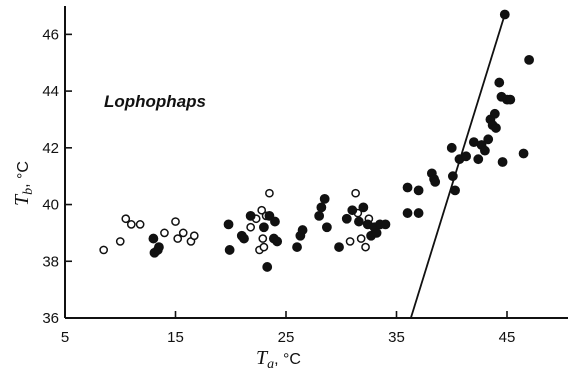 The image size is (568, 379). What do you see at coordinates (287, 359) in the screenshot?
I see `x-axis-unit: , °C` at bounding box center [287, 359].